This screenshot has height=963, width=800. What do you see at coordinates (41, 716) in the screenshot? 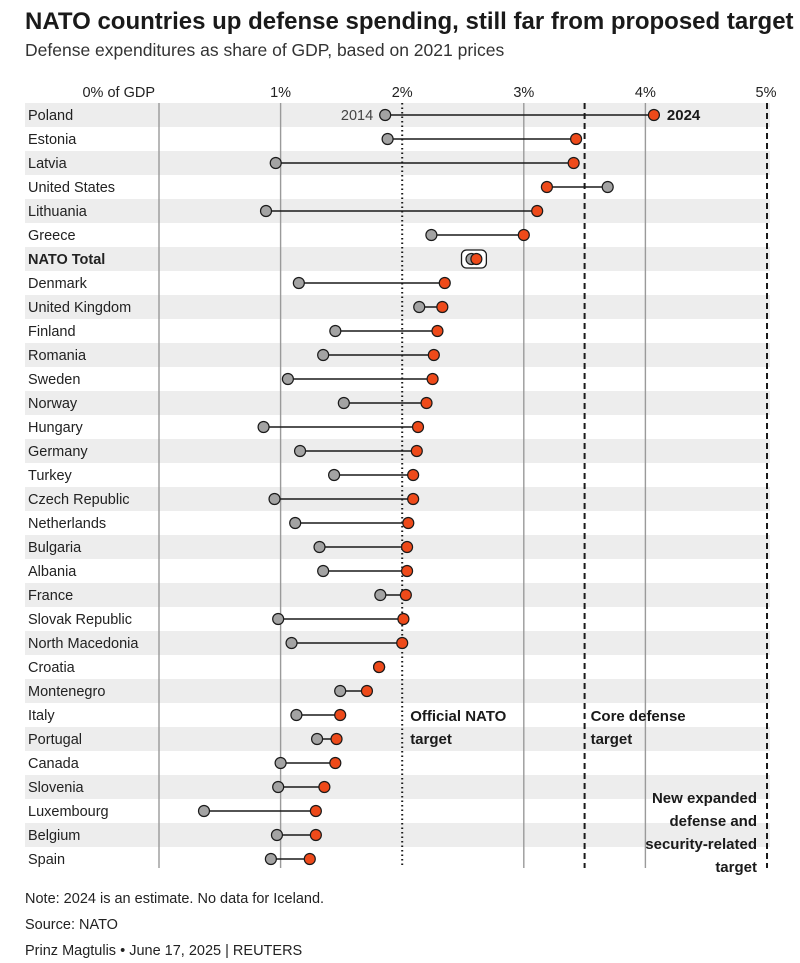
I see `category-label: Italy` at bounding box center [41, 716].